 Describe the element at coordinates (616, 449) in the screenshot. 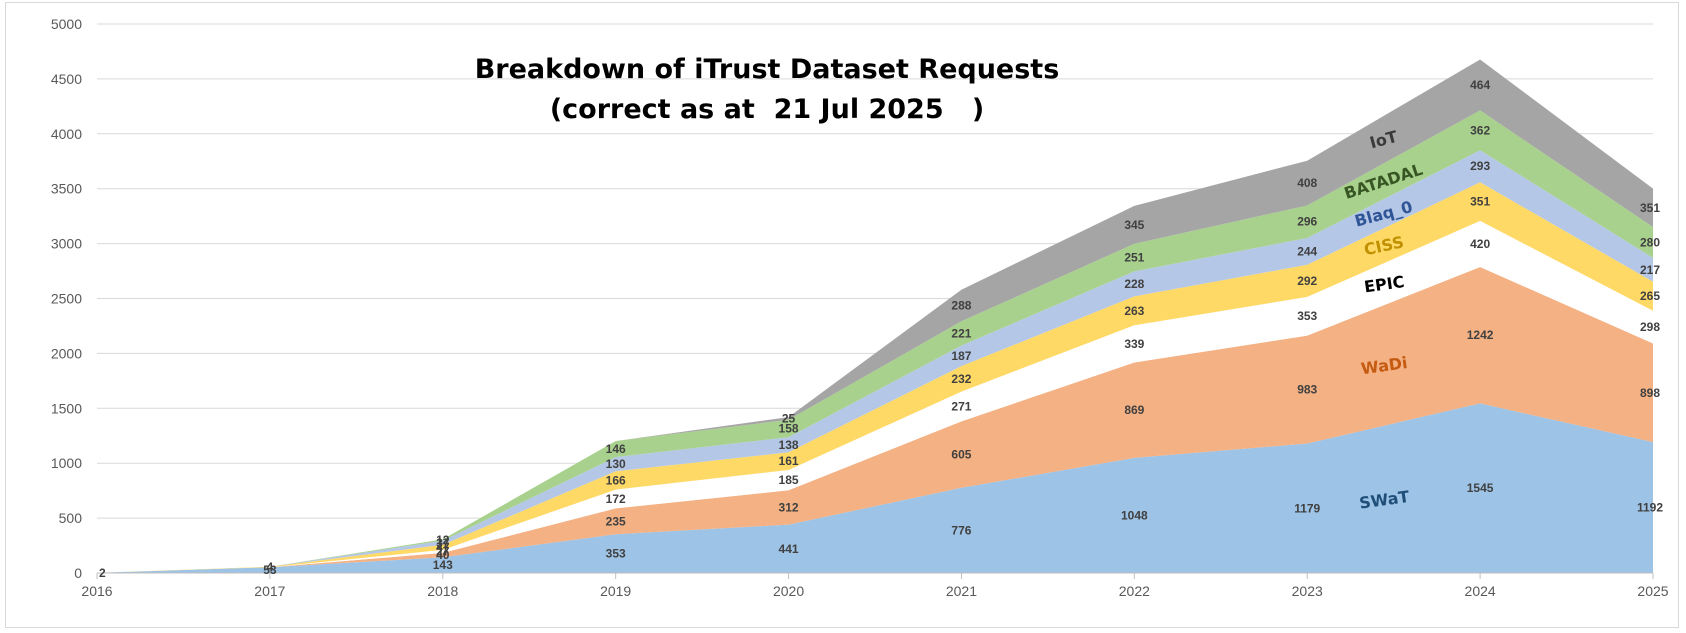

I see `data-label: 146` at that location.